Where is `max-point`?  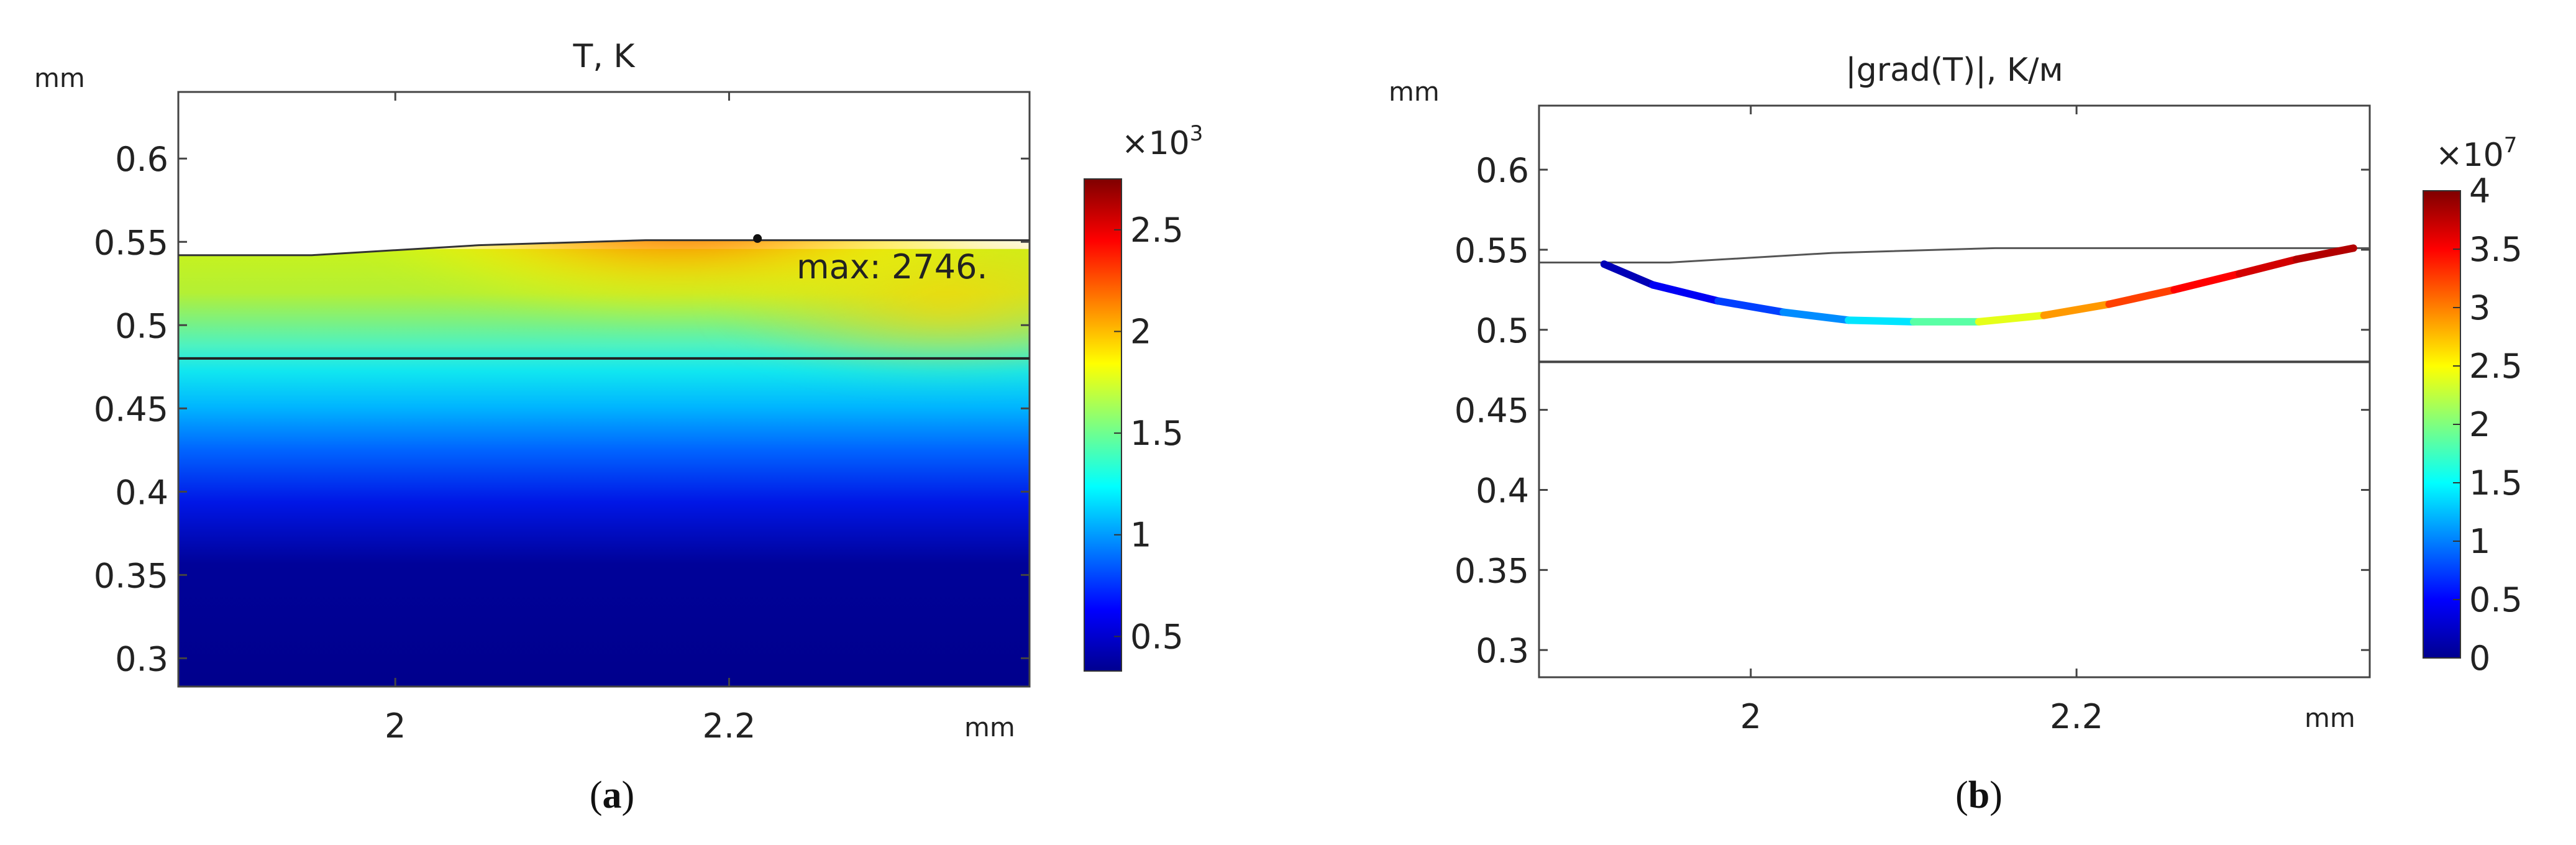
max-point is located at coordinates (757, 238).